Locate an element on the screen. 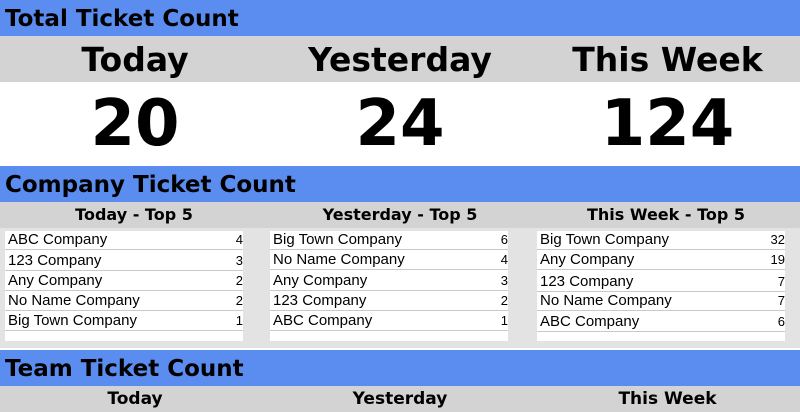 This screenshot has width=800, height=412. team-ticket-count-title: Team Ticket Count is located at coordinates (400, 368).